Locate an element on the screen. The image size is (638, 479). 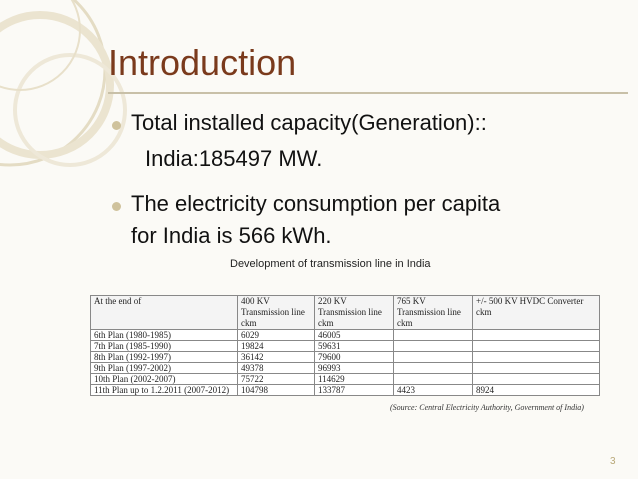
table-cell: 4423 is located at coordinates (433, 390).